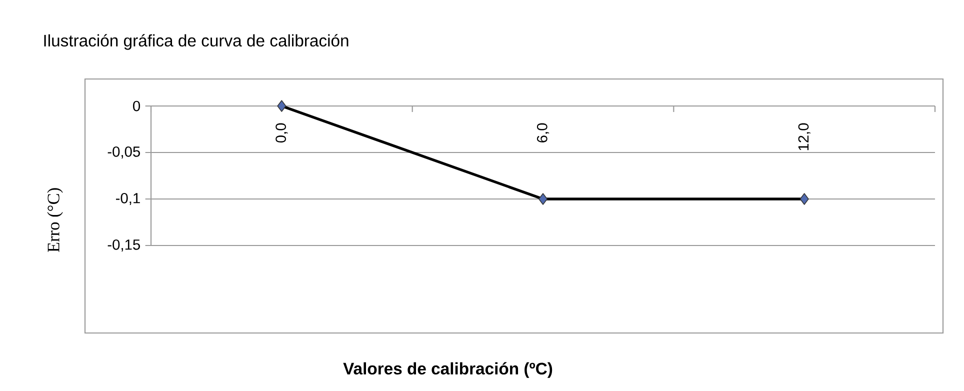 This screenshot has height=391, width=964. I want to click on y-tick-label: -0,1, so click(128, 199).